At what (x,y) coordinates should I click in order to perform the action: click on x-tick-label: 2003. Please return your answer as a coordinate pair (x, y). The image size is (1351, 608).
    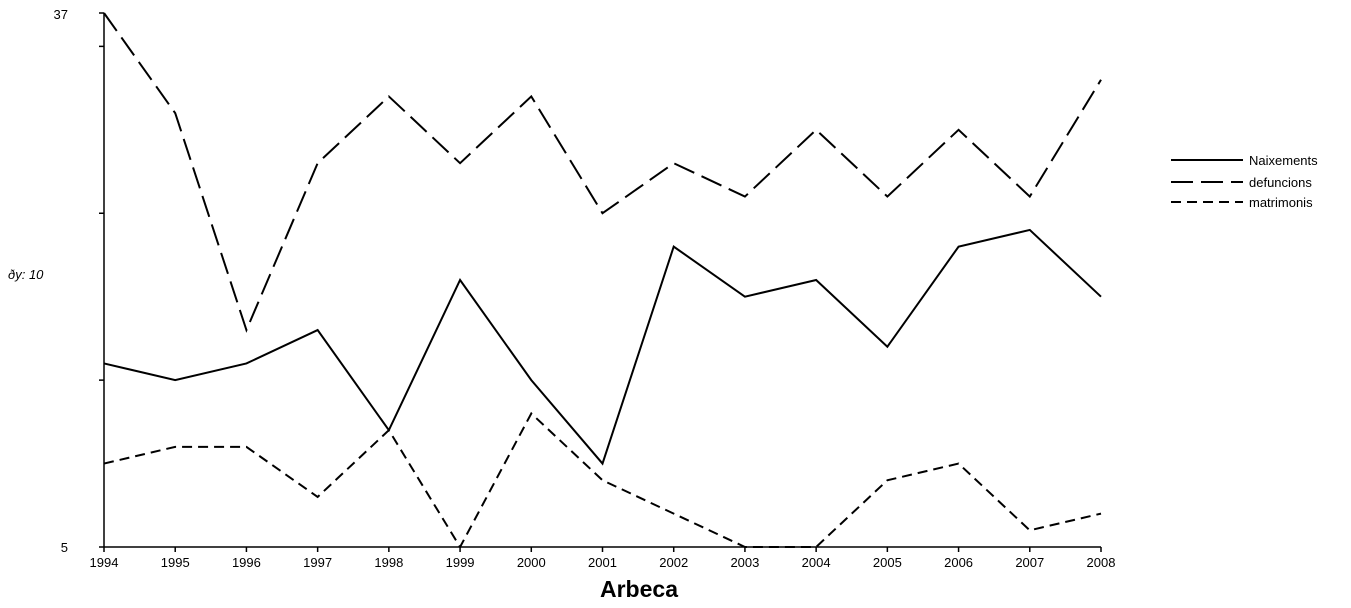
    Looking at the image, I should click on (744, 562).